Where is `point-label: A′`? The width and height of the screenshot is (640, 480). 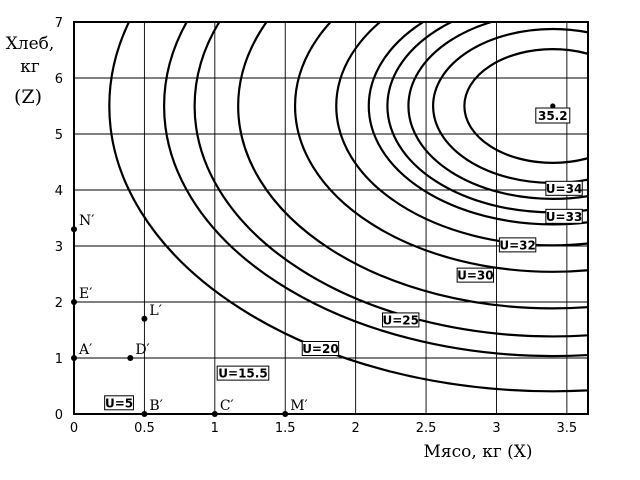
point-label: A′ is located at coordinates (85, 350).